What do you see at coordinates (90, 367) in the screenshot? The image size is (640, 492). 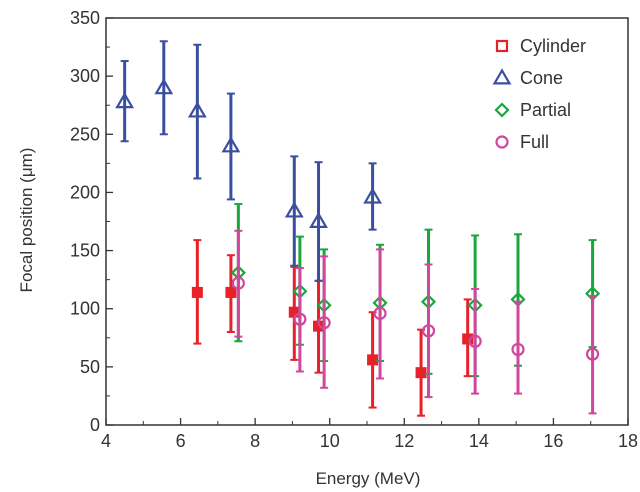 I see `y-tick-label-1: 50` at bounding box center [90, 367].